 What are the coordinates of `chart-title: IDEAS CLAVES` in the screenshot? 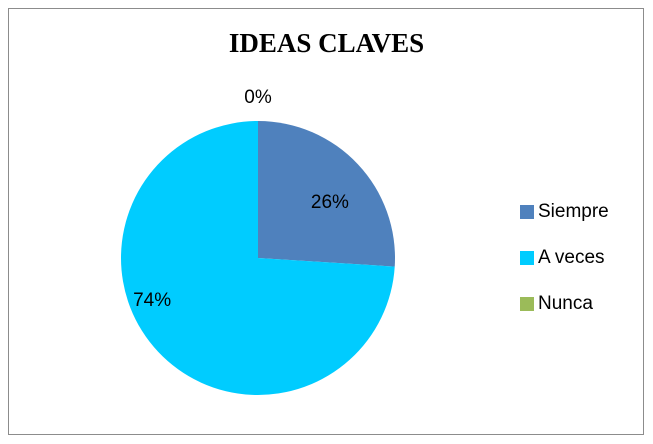 It's located at (326, 43).